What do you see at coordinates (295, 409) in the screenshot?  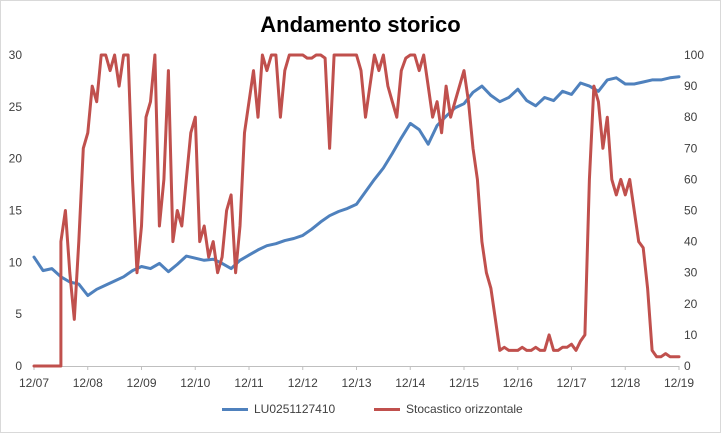 I see `legend-label-series-1: LU0251127410` at bounding box center [295, 409].